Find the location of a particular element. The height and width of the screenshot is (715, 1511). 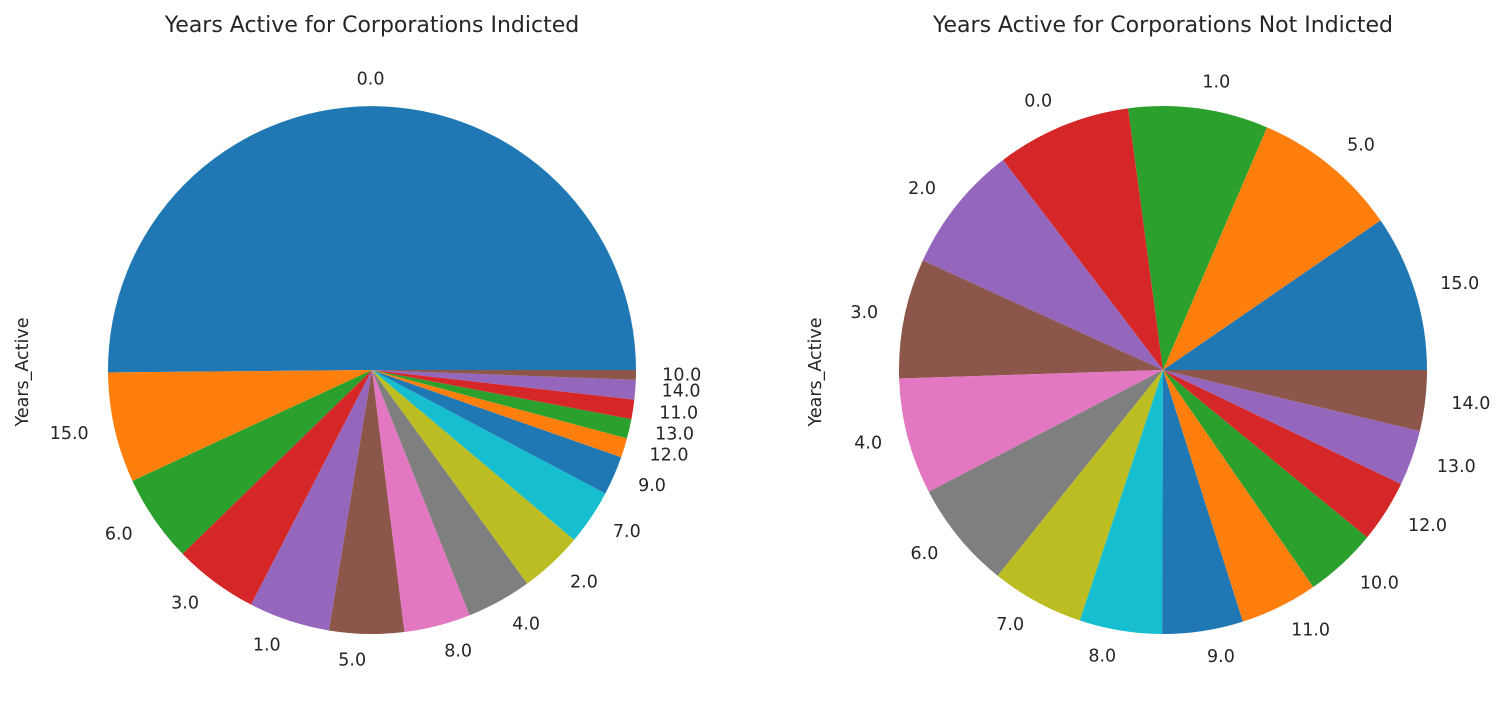

chart-title: Years Active for Corporations Indicted is located at coordinates (371, 25).